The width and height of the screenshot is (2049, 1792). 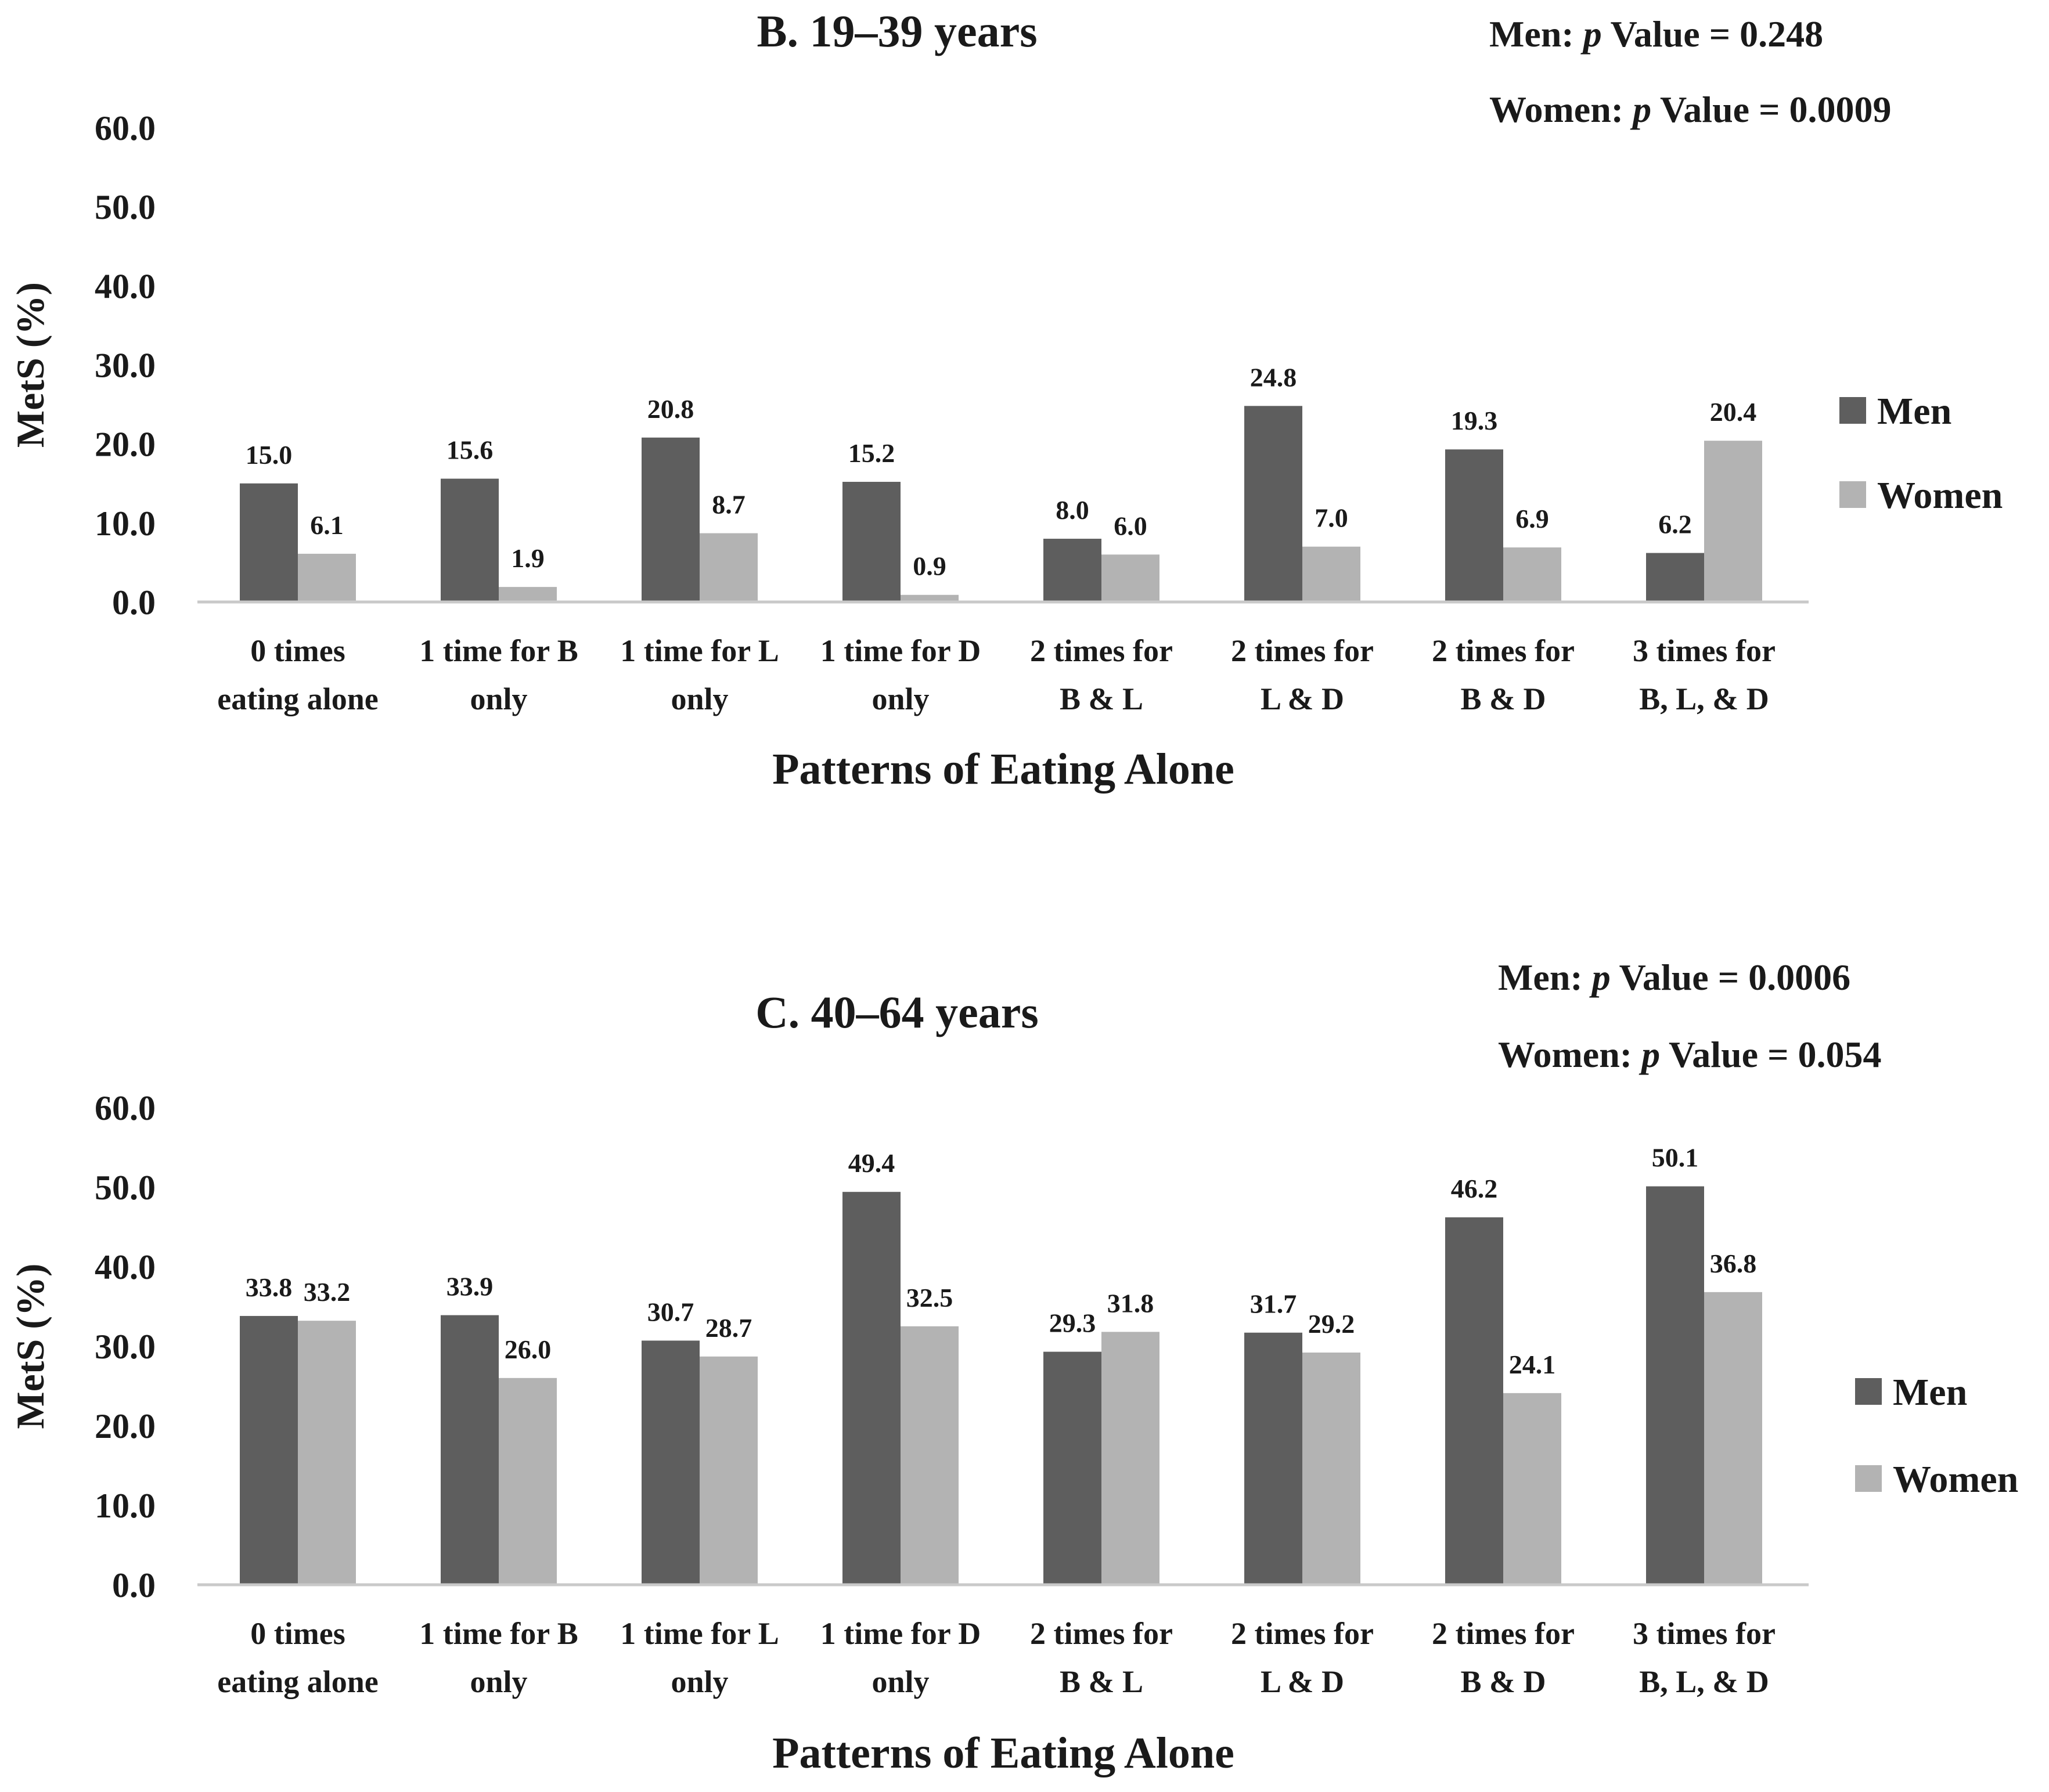 What do you see at coordinates (1771, 109) in the screenshot?
I see `annotation-value: Value = 0.0009` at bounding box center [1771, 109].